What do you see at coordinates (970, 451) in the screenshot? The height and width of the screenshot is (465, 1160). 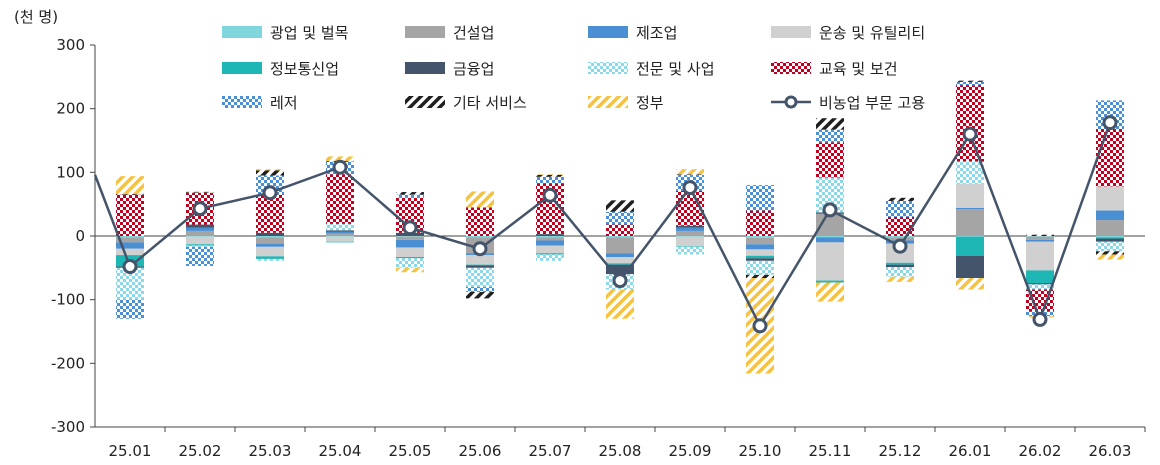 I see `x-tick-label: 26.01` at bounding box center [970, 451].